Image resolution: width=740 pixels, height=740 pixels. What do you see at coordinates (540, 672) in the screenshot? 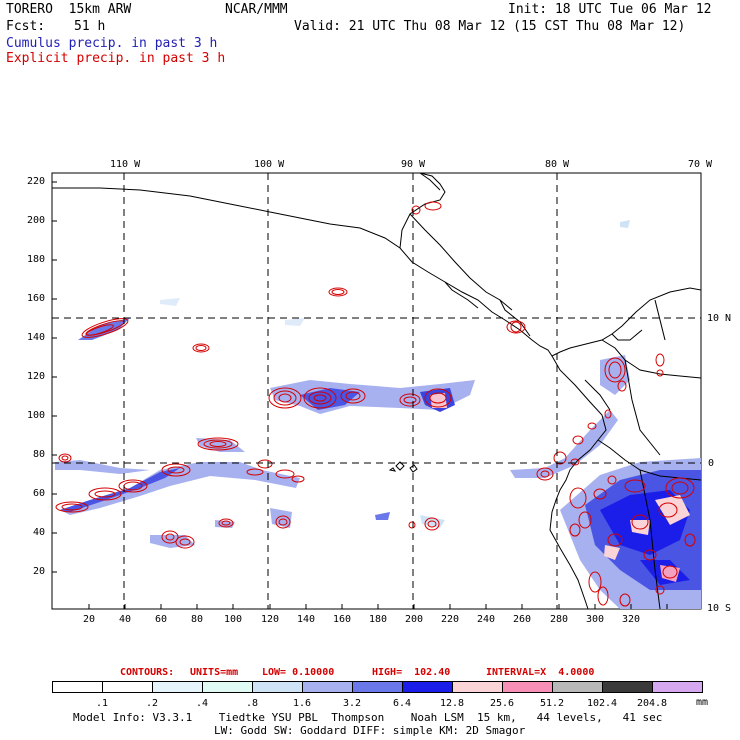
I see `contour-interval: INTERVAL=X 4.0000` at bounding box center [540, 672].